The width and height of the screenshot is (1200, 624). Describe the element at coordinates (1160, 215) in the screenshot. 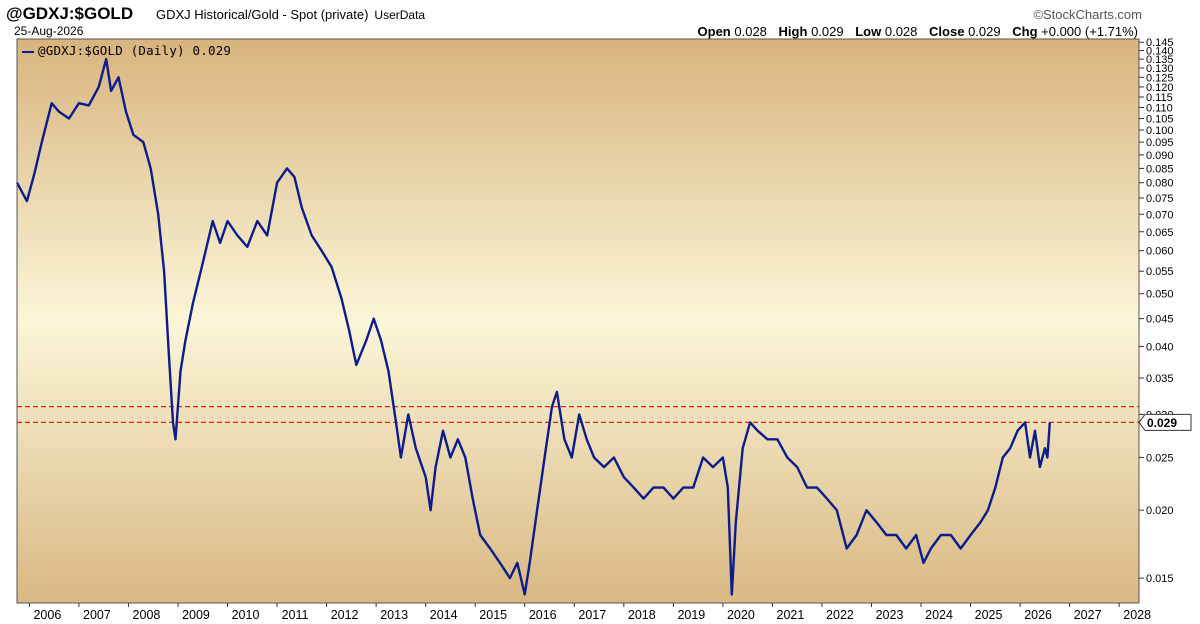

I see `y-tick-label-11: 0.070` at that location.